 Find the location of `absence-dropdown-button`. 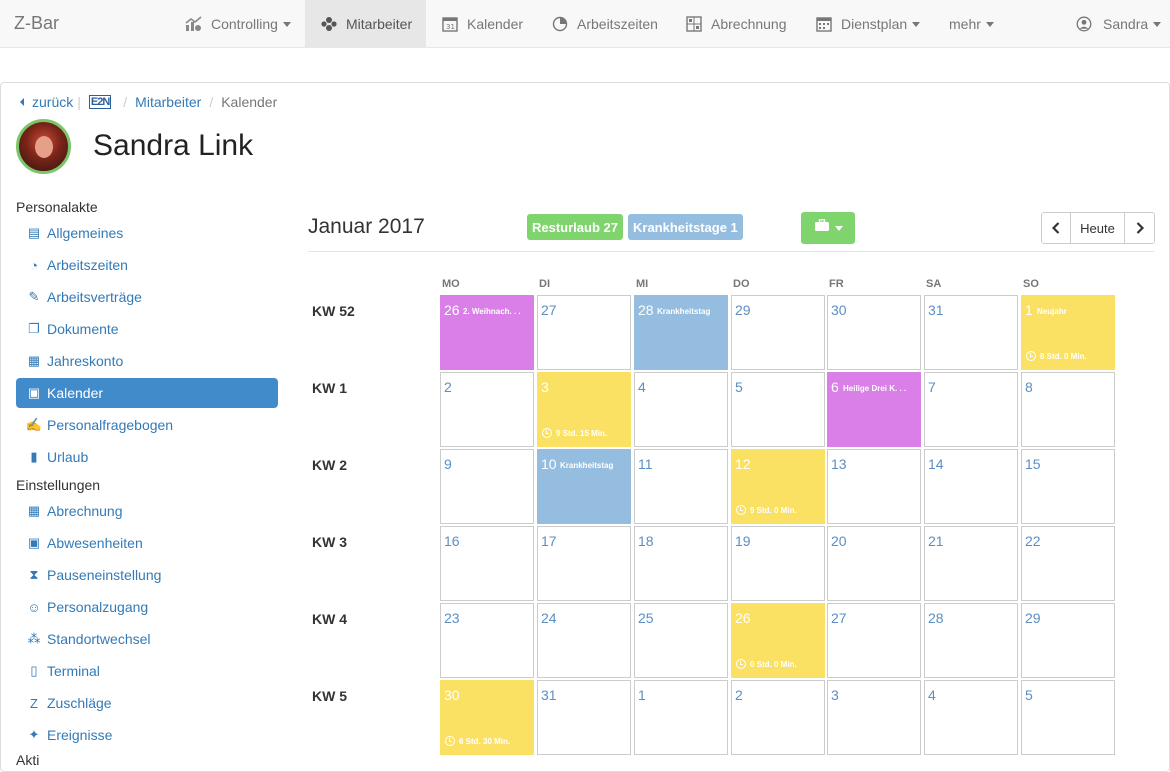

absence-dropdown-button is located at coordinates (828, 228).